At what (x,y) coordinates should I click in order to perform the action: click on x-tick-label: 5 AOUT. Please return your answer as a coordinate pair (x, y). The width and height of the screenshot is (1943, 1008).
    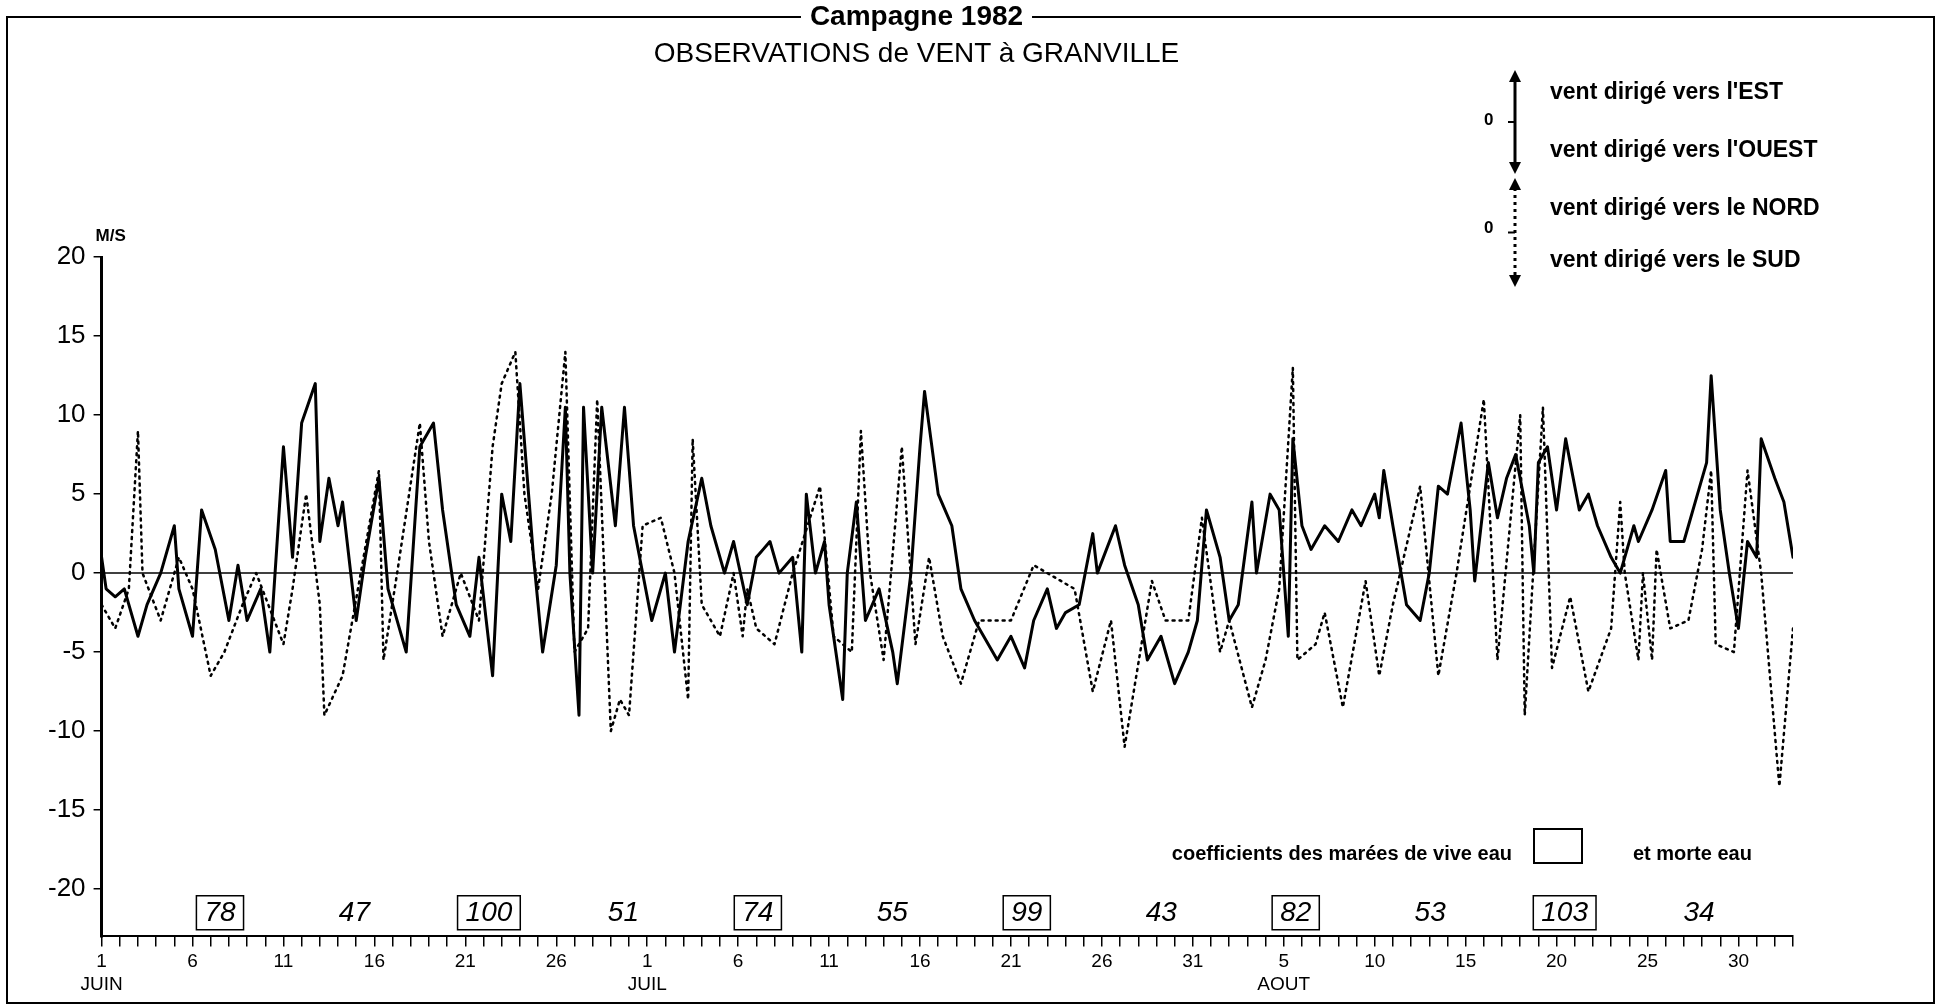
    Looking at the image, I should click on (1284, 972).